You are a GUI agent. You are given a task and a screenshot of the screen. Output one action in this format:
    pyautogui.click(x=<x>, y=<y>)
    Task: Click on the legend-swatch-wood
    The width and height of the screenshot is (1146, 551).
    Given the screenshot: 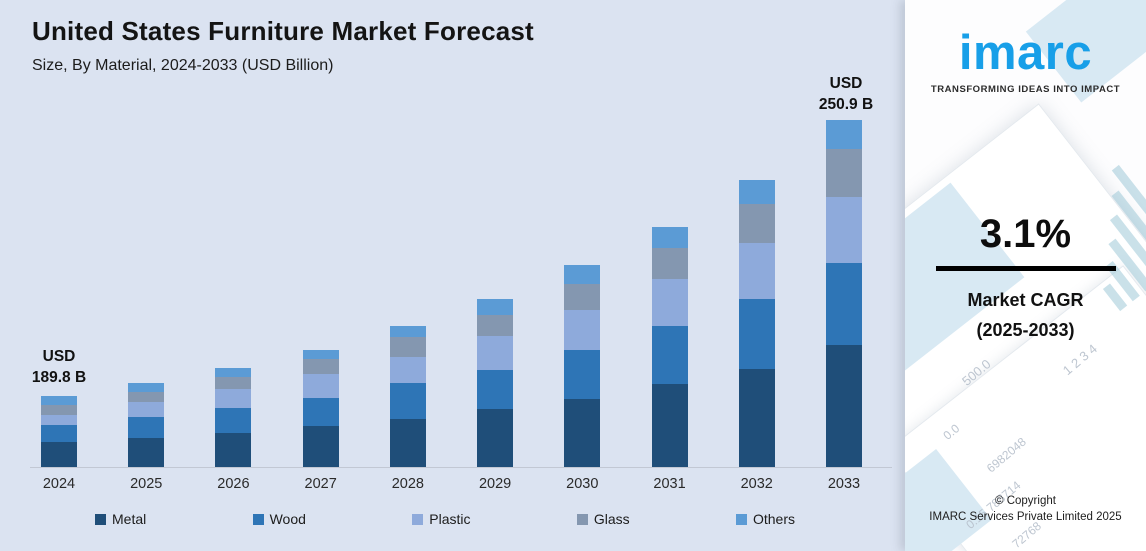 What is the action you would take?
    pyautogui.click(x=258, y=519)
    